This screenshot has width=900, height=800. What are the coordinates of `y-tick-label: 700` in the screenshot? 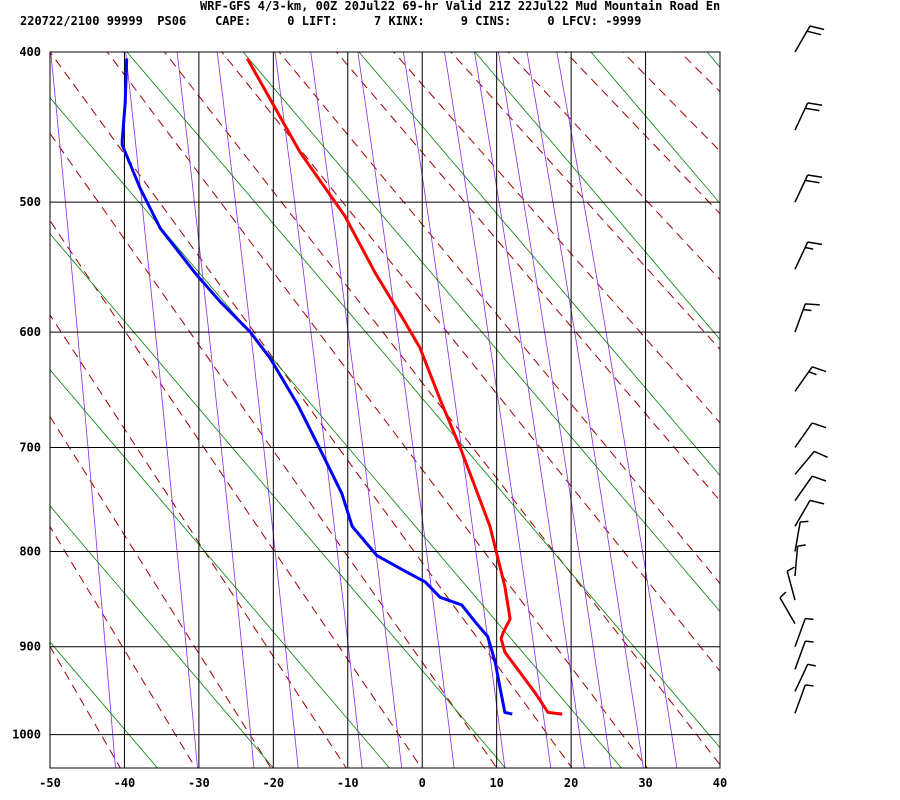 It's located at (30, 447).